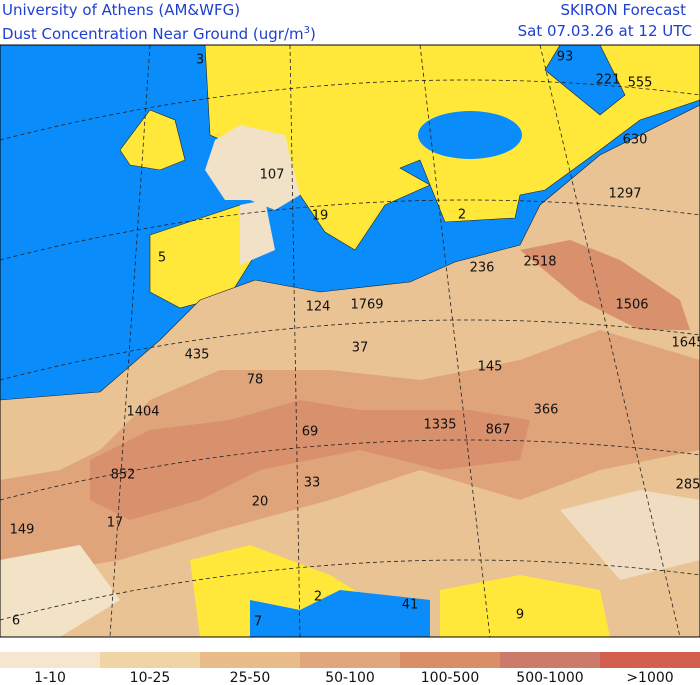  I want to click on forecast: SKIRON Forecast, so click(623, 10).